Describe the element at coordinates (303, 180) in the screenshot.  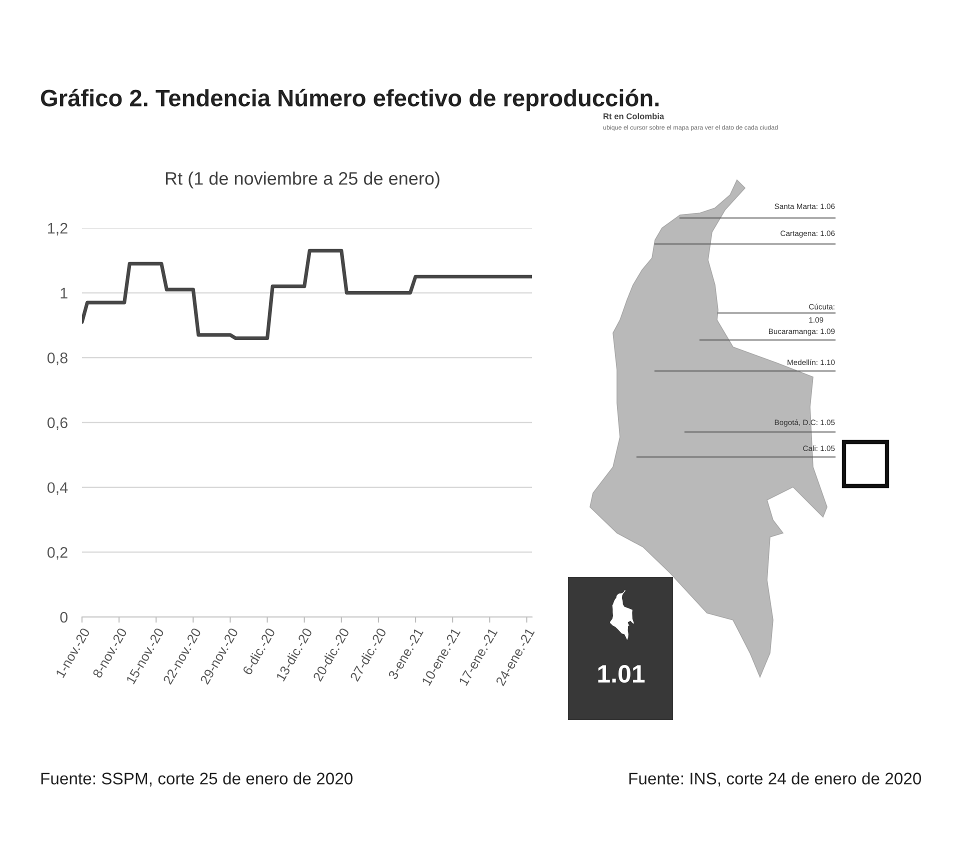
I see `chart-subtitle: Rt (1 de noviembre a 25 de enero)` at that location.